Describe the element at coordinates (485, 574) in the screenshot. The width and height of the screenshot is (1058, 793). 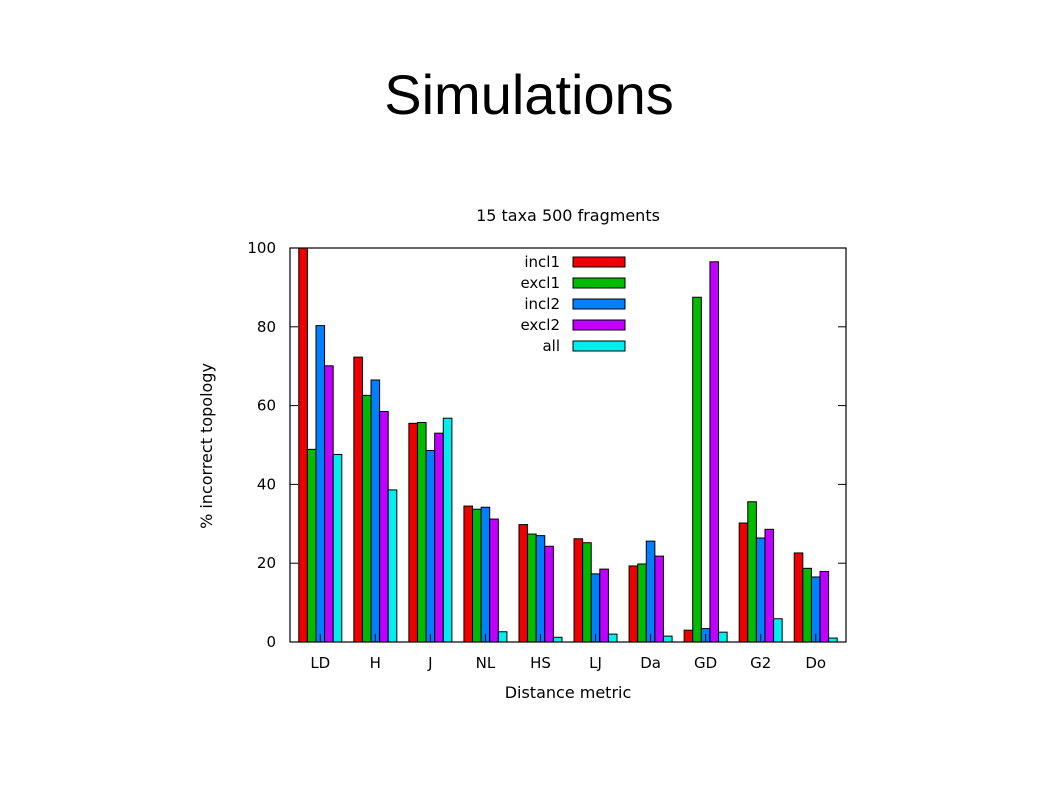
I see `bar-incl2-NL` at that location.